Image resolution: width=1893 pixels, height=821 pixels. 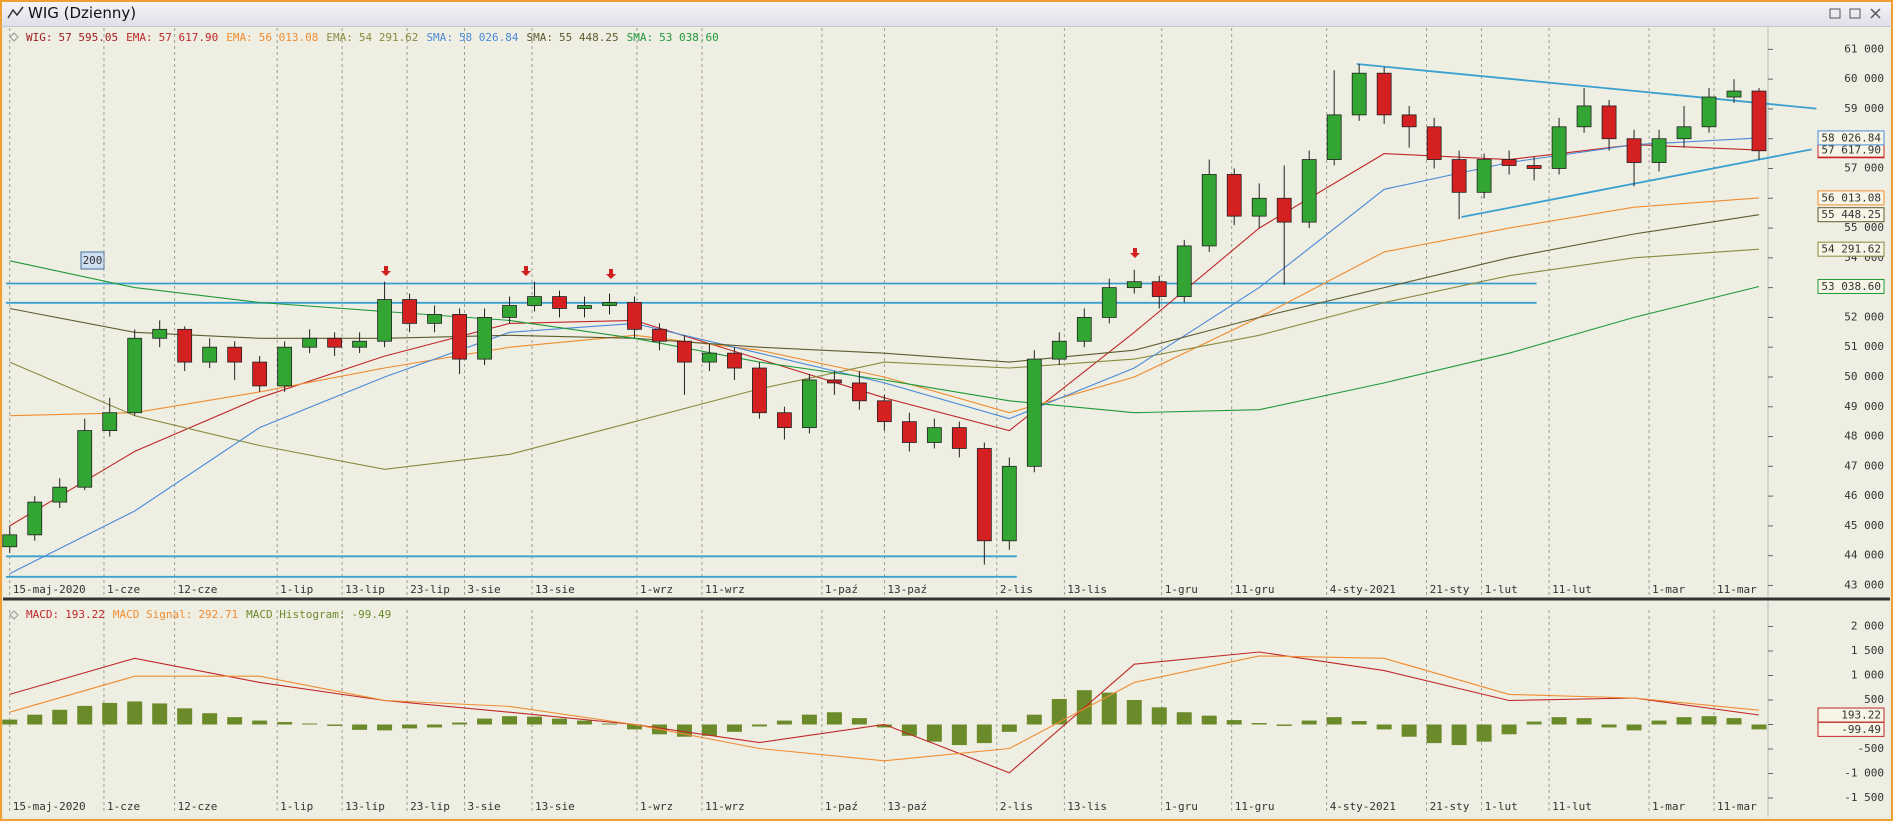 What do you see at coordinates (1861, 729) in the screenshot?
I see `value-box-label: -99.49` at bounding box center [1861, 729].